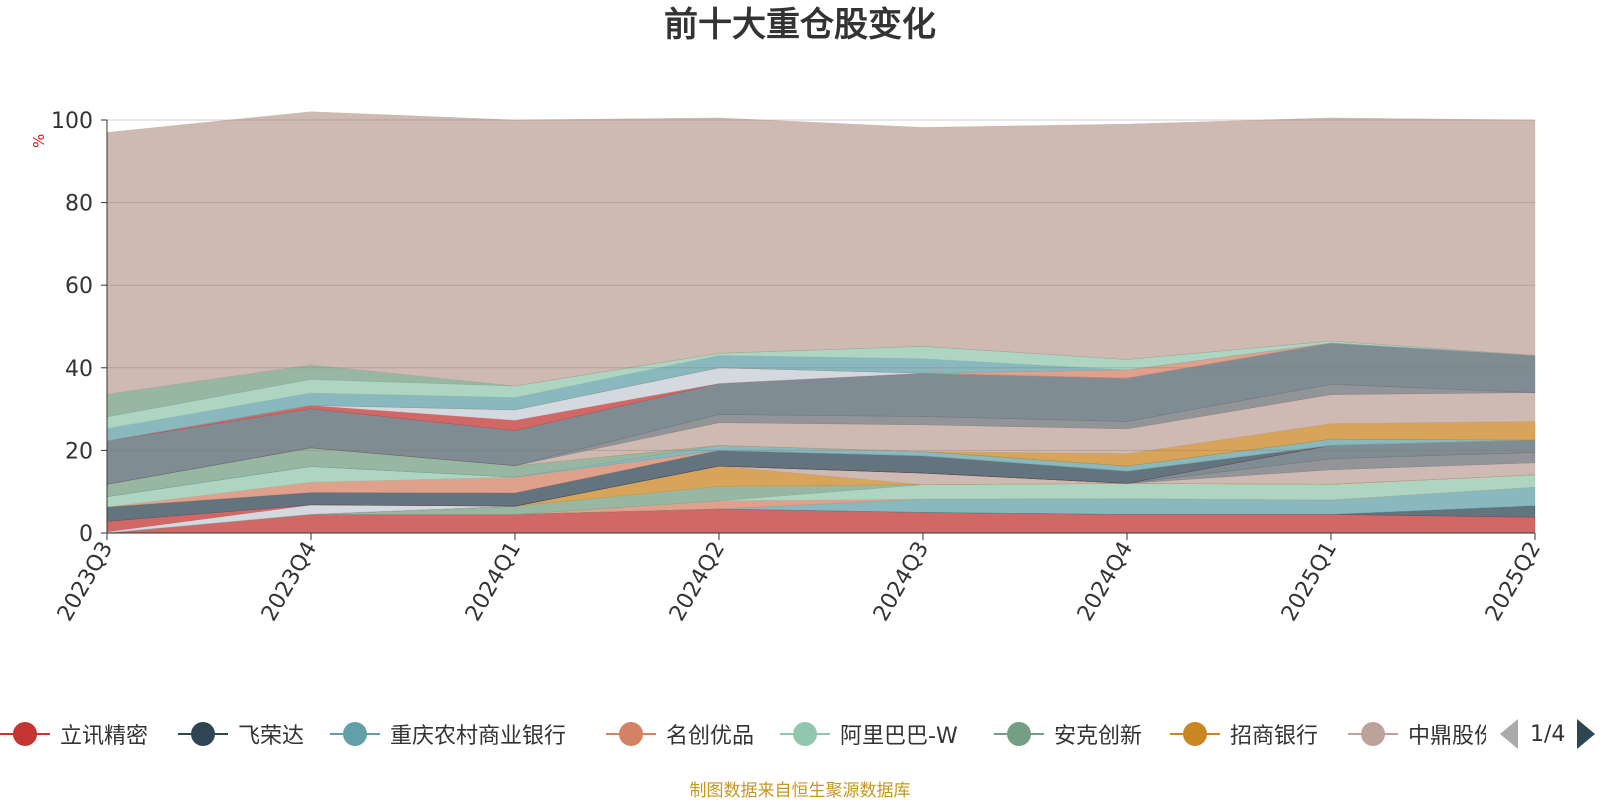 The width and height of the screenshot is (1600, 801). Describe the element at coordinates (86, 534) in the screenshot. I see `y-tick-label: 0` at that location.